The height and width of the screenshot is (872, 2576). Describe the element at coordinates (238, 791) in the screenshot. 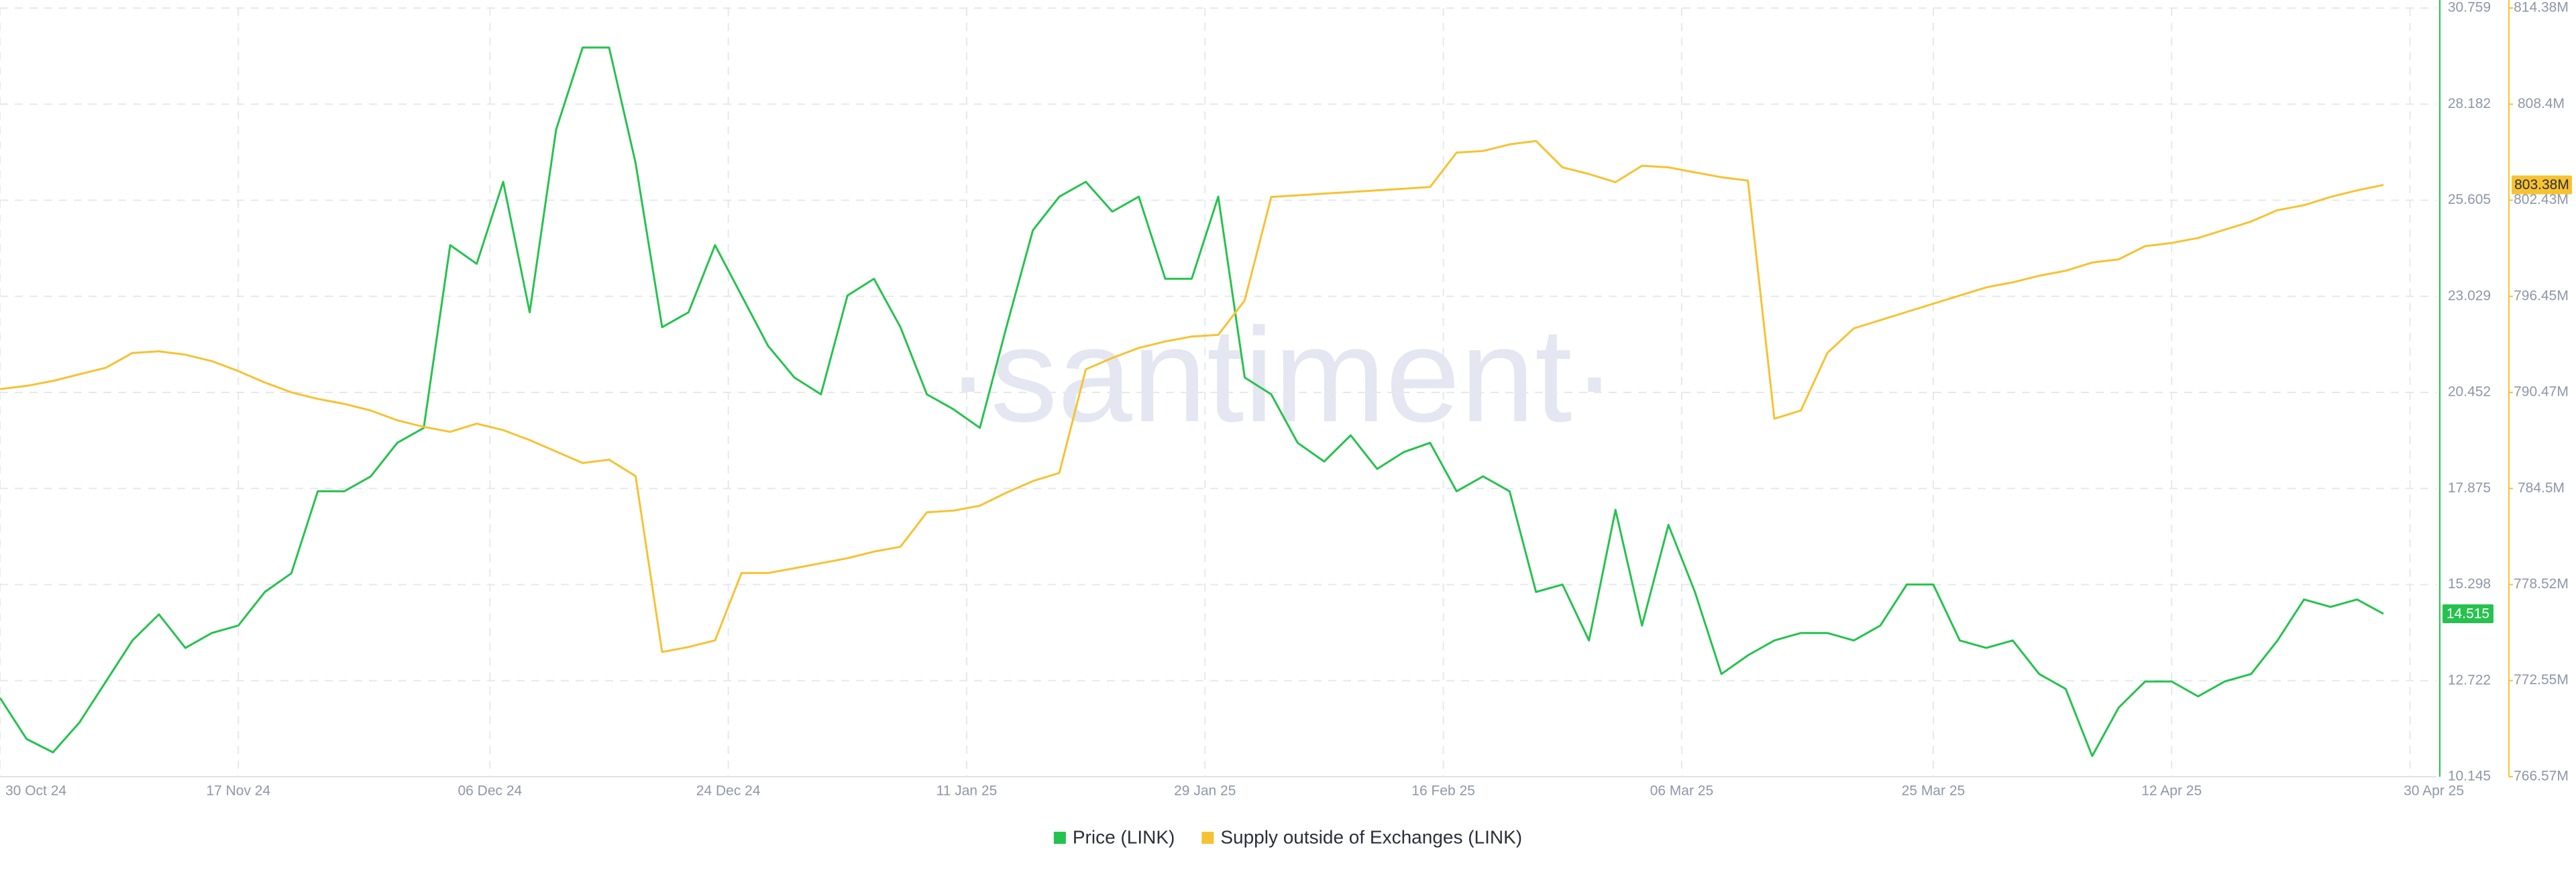

I see `x-tick-label: 17 Nov 24` at that location.